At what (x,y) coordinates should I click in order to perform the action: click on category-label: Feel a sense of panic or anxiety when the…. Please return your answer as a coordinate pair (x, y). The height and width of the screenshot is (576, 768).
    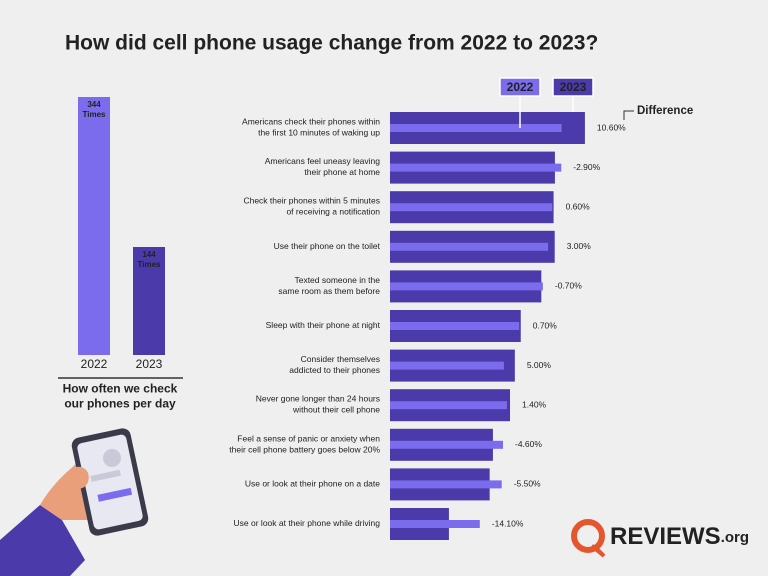
    Looking at the image, I should click on (304, 444).